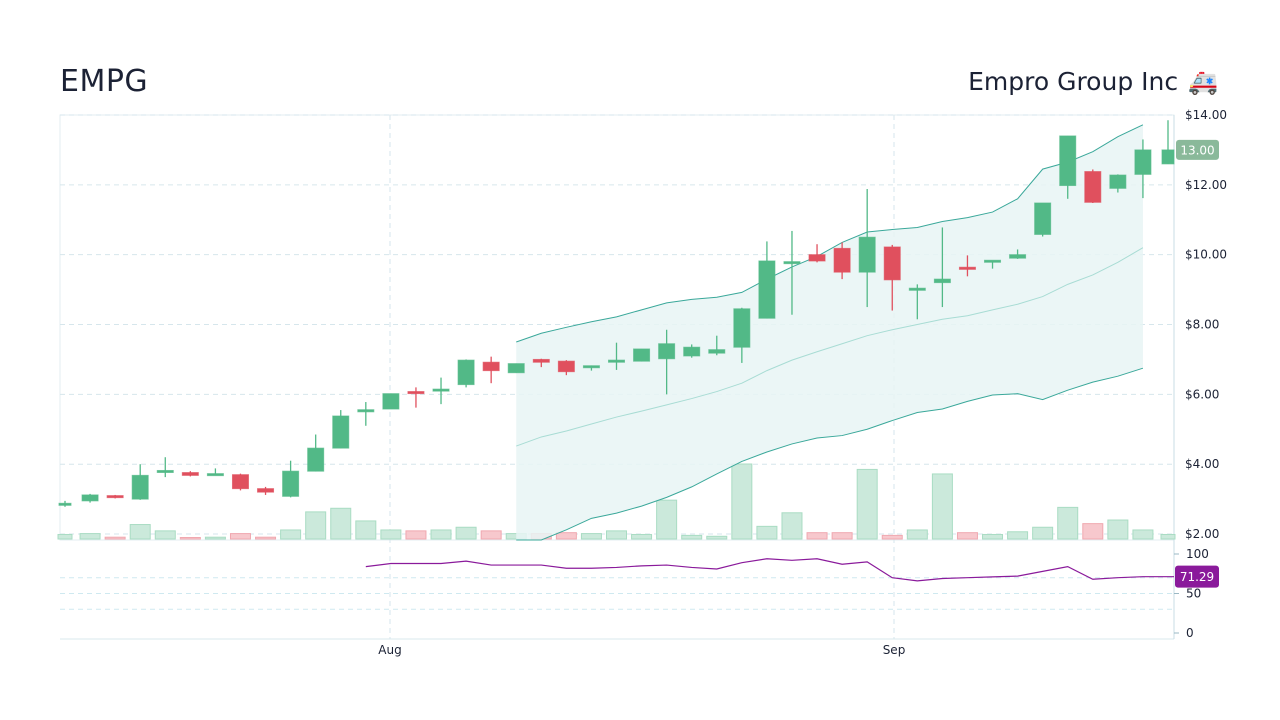  I want to click on price-axis-label: $6.00, so click(1202, 394).